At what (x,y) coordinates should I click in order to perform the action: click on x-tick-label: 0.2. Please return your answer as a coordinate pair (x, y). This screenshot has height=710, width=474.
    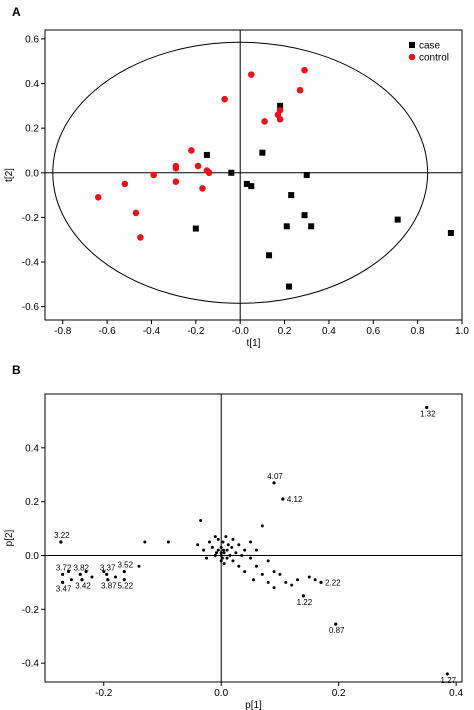
    Looking at the image, I should click on (339, 693).